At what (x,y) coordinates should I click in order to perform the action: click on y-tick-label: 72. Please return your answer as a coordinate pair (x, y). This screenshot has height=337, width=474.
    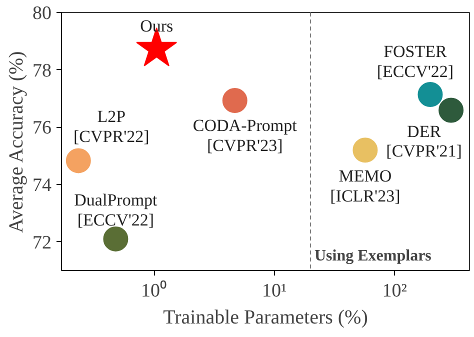
    Looking at the image, I should click on (42, 243).